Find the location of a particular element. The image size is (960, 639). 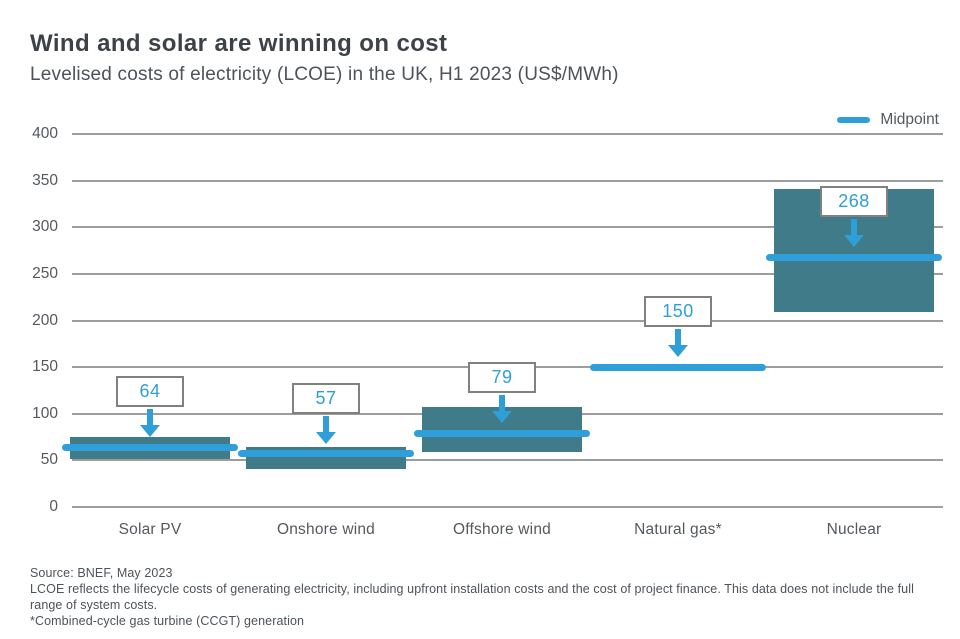

x-axis-category-label: Offshore wind is located at coordinates (502, 529).